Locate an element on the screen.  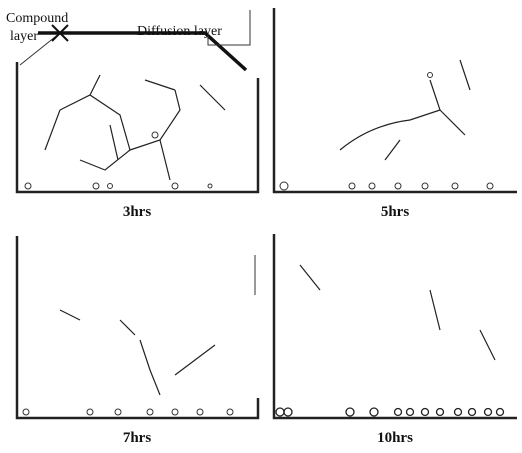
diffusion-label-box is located at coordinates (229, 28).